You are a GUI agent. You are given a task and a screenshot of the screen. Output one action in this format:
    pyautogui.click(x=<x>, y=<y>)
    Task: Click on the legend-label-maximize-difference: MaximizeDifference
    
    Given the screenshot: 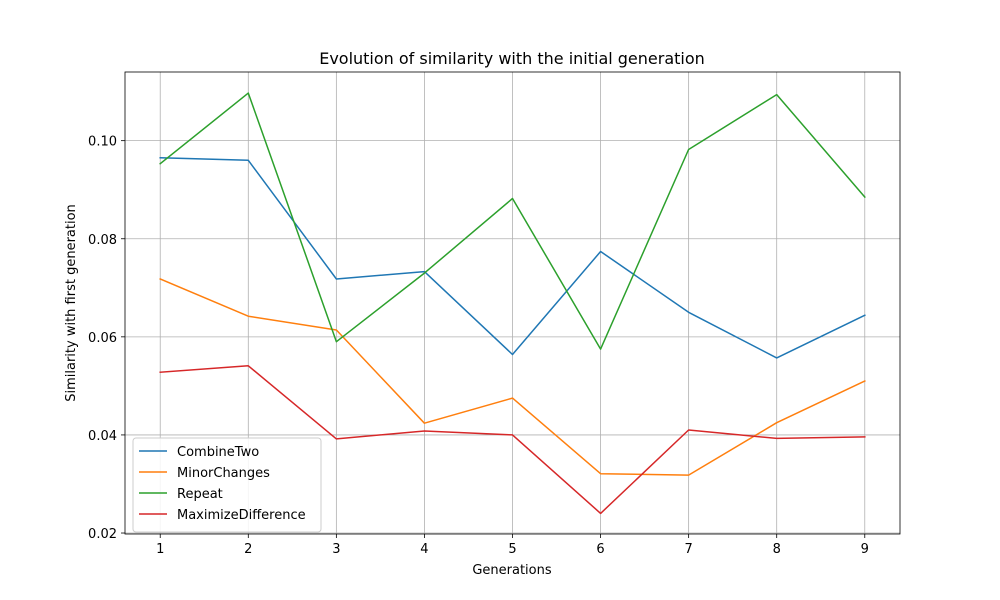 What is the action you would take?
    pyautogui.click(x=241, y=515)
    